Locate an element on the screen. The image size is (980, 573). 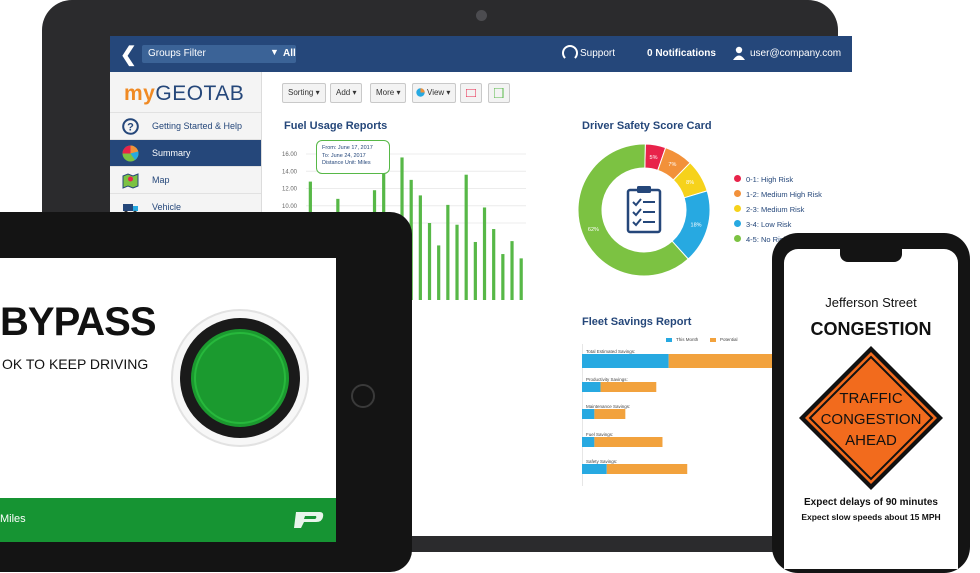
legend-swatch is located at coordinates (669, 340).